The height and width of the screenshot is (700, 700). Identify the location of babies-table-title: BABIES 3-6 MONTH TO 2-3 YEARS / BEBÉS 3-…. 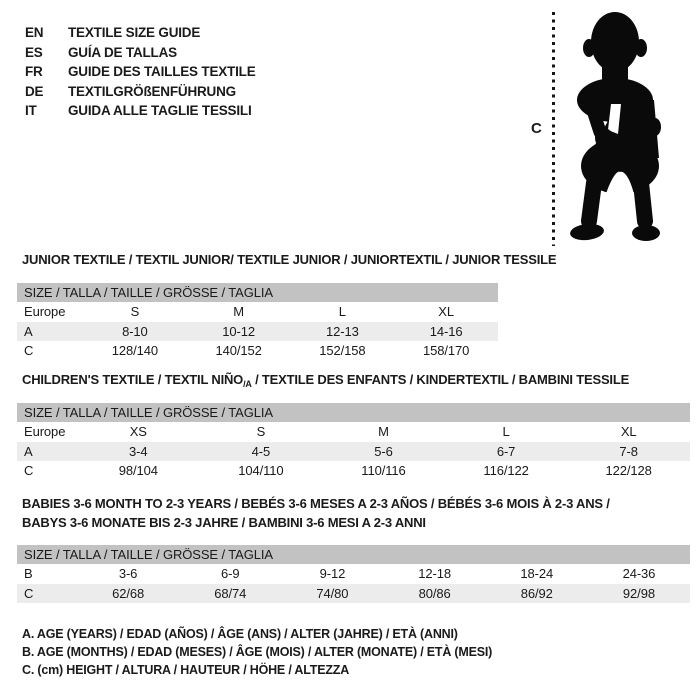
(316, 513).